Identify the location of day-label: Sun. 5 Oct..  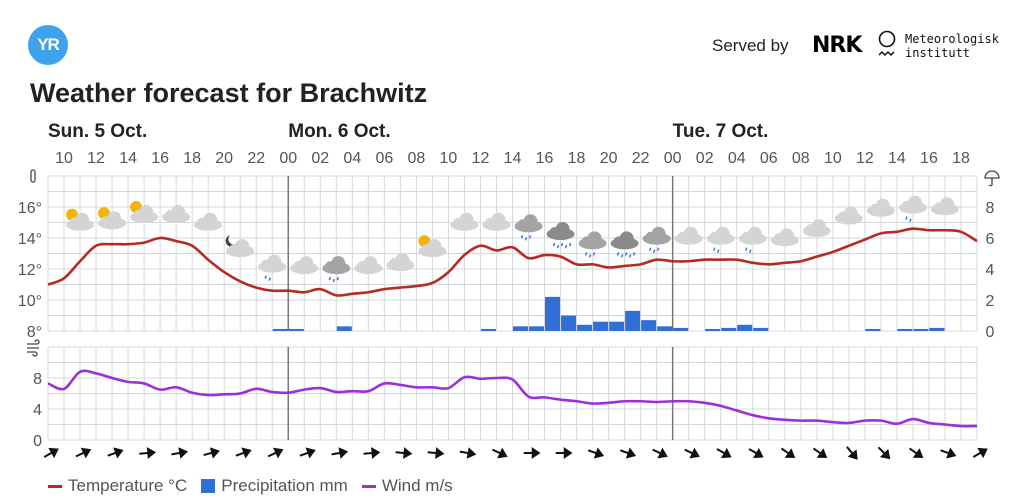
(97, 131).